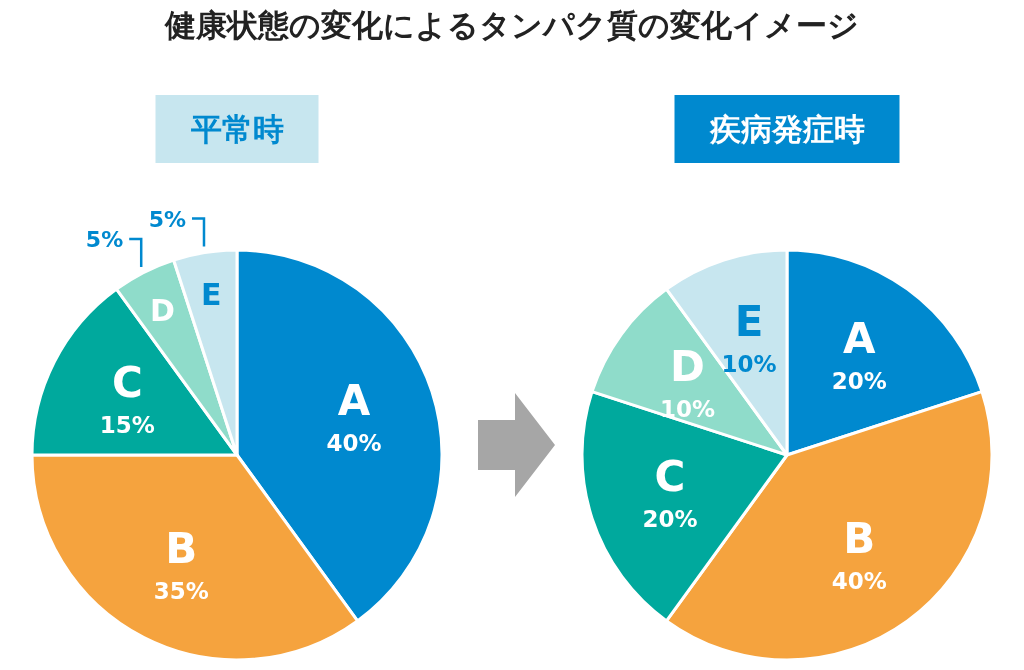 The height and width of the screenshot is (670, 1024). I want to click on data-label: 35%, so click(181, 590).